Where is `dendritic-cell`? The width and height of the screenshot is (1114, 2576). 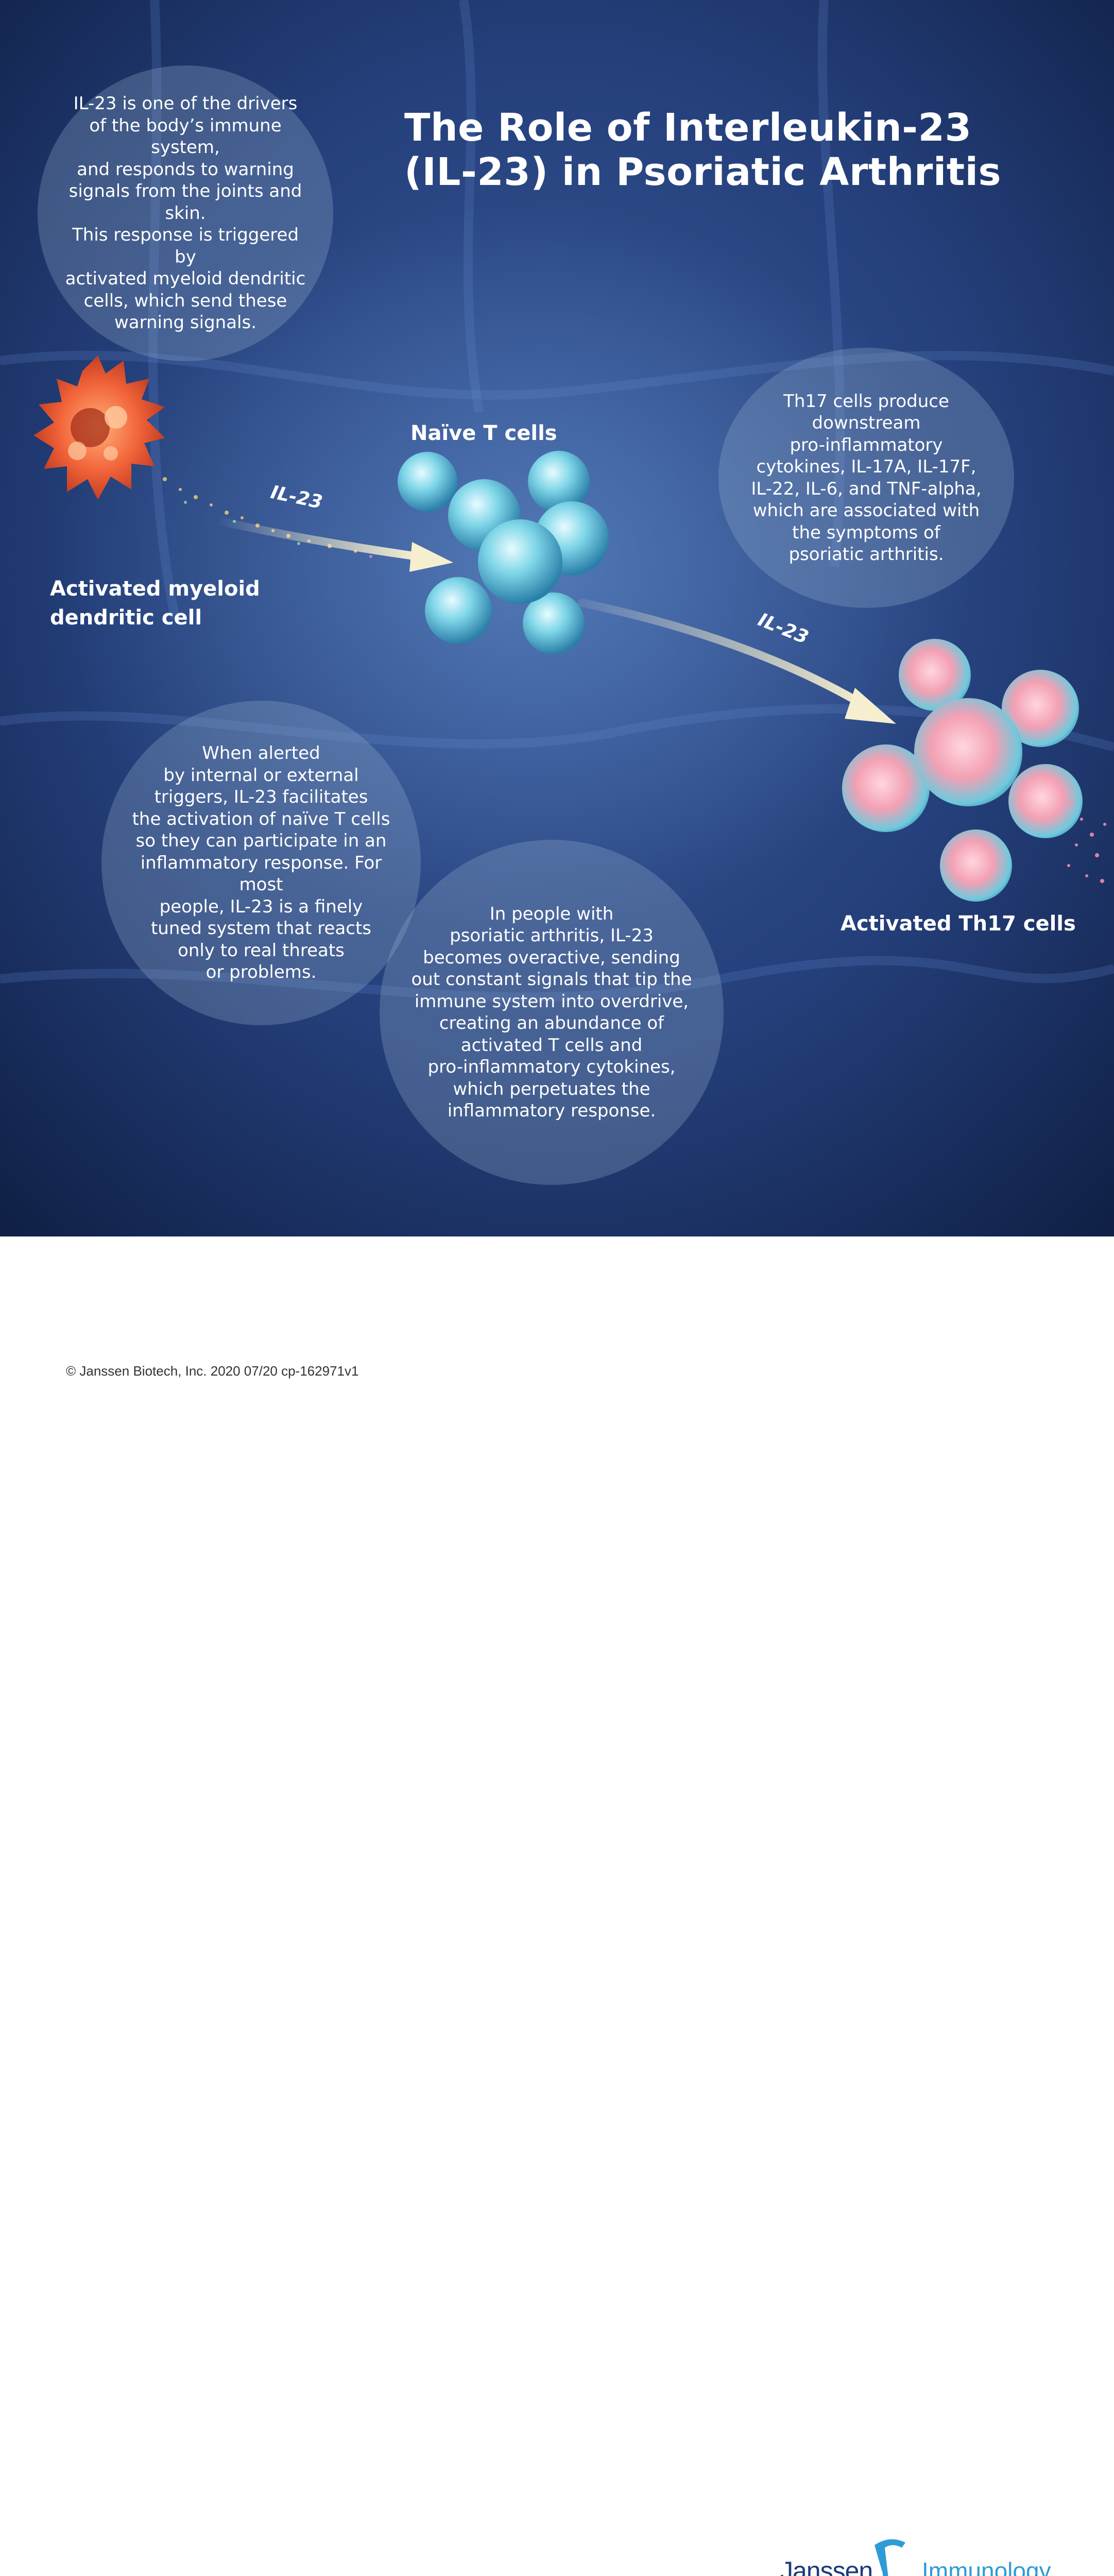
dendritic-cell is located at coordinates (99, 427).